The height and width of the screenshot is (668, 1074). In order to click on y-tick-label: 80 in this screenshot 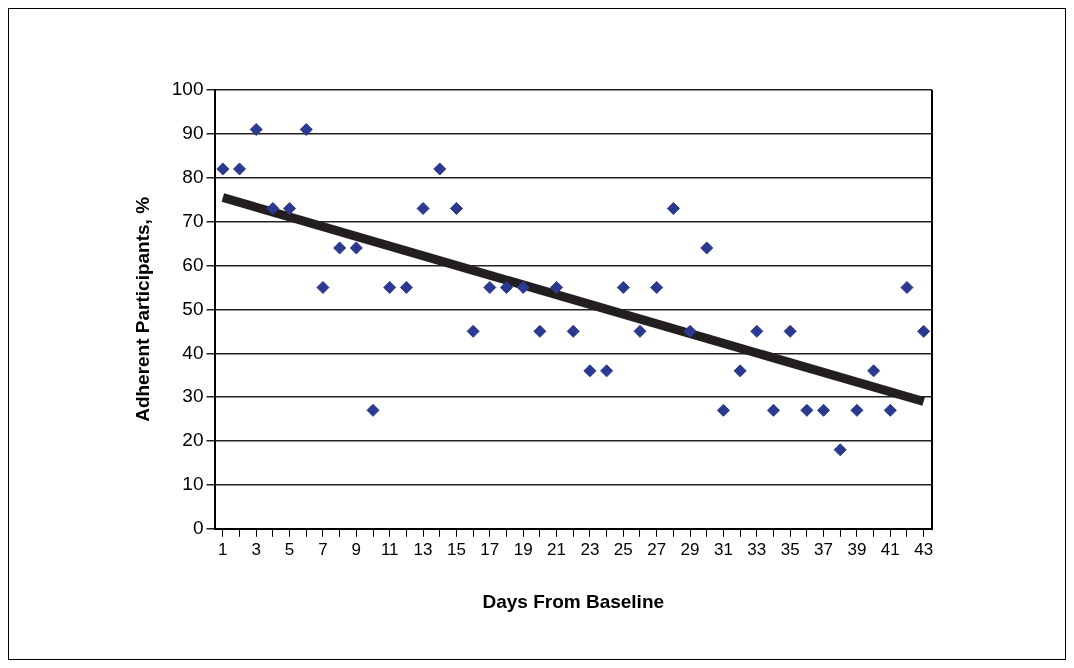, I will do `click(193, 176)`.